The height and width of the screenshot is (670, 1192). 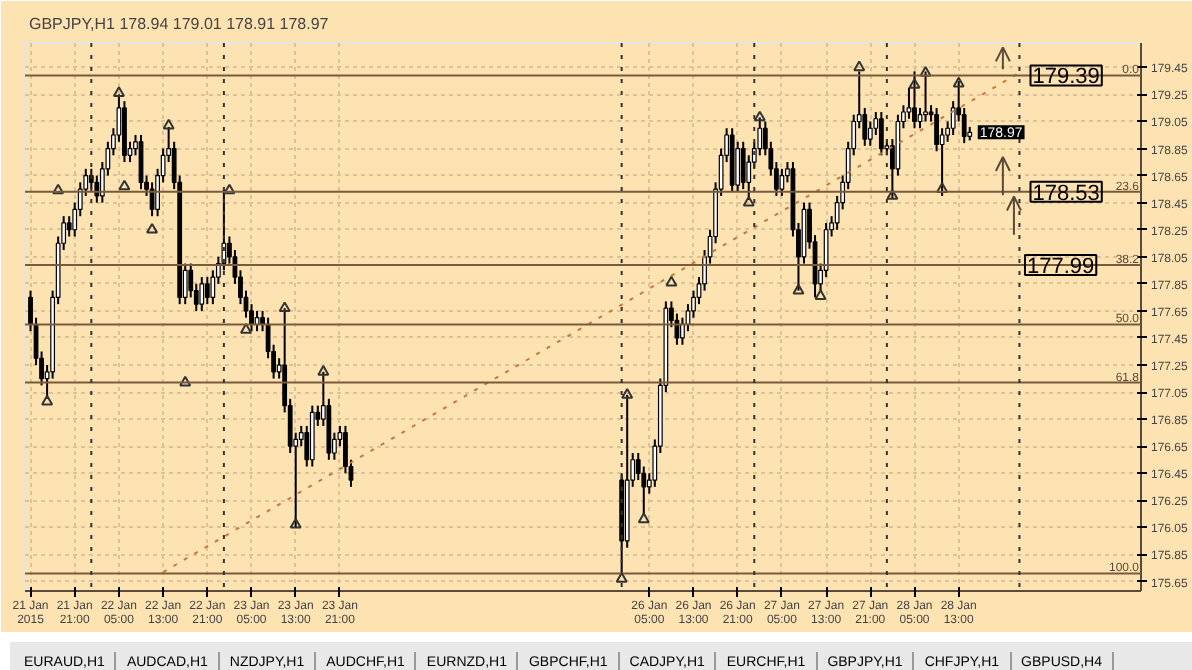 What do you see at coordinates (1066, 193) in the screenshot?
I see `annotation: 178.53` at bounding box center [1066, 193].